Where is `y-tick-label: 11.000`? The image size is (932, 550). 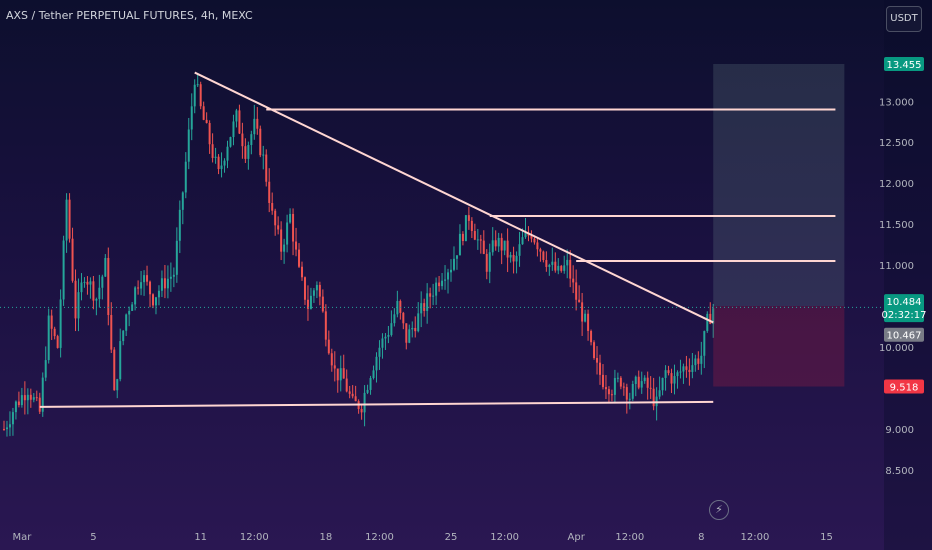
y-tick-label: 11.000 is located at coordinates (896, 266).